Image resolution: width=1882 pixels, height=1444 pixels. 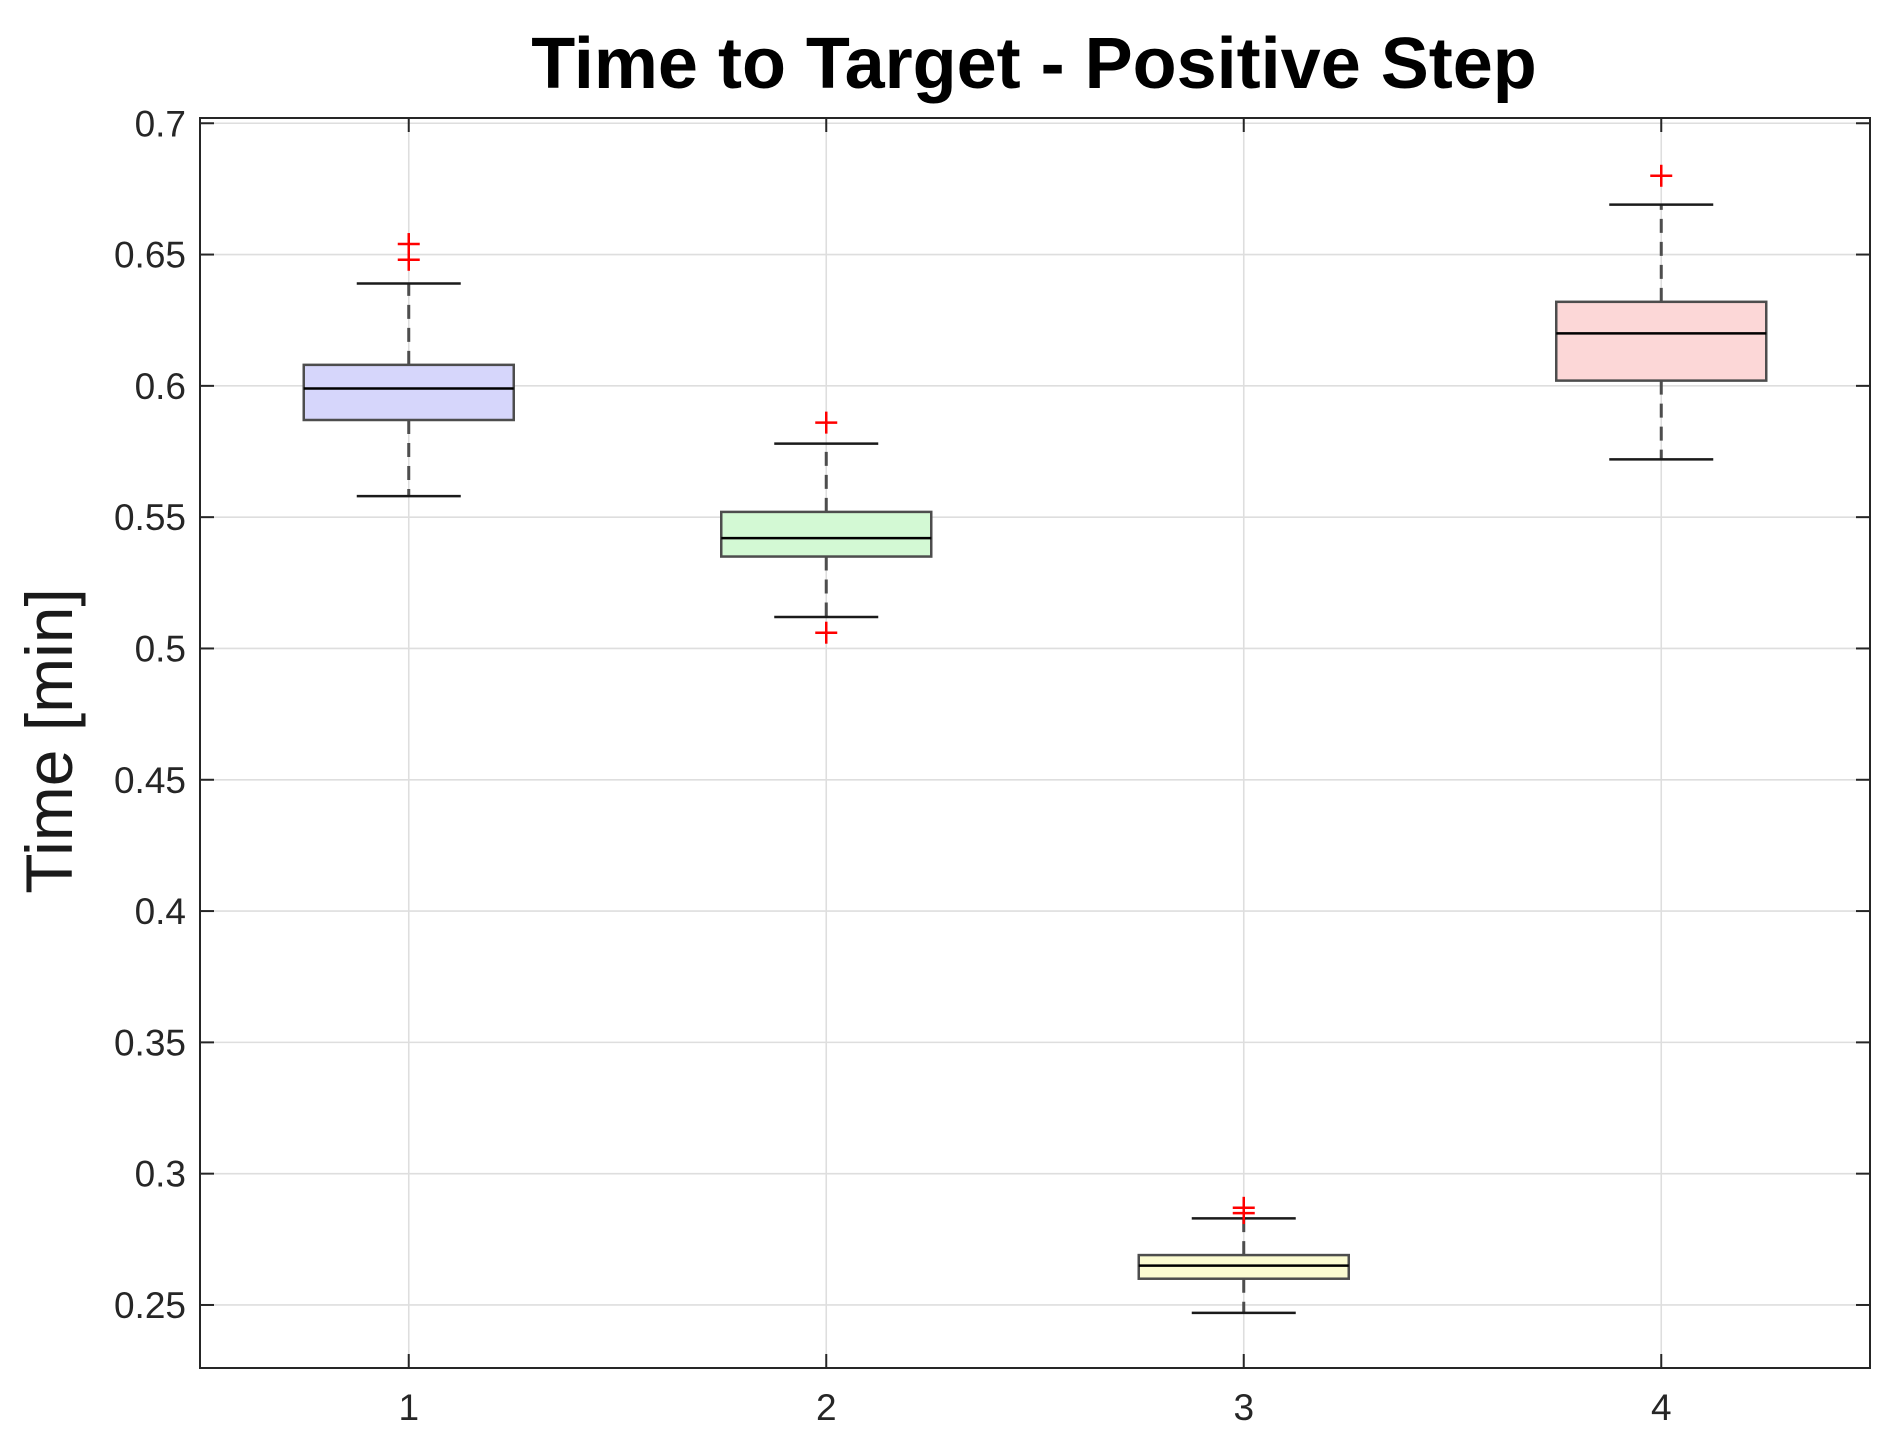 I want to click on y-tick-label: 0.35, so click(x=150, y=1042).